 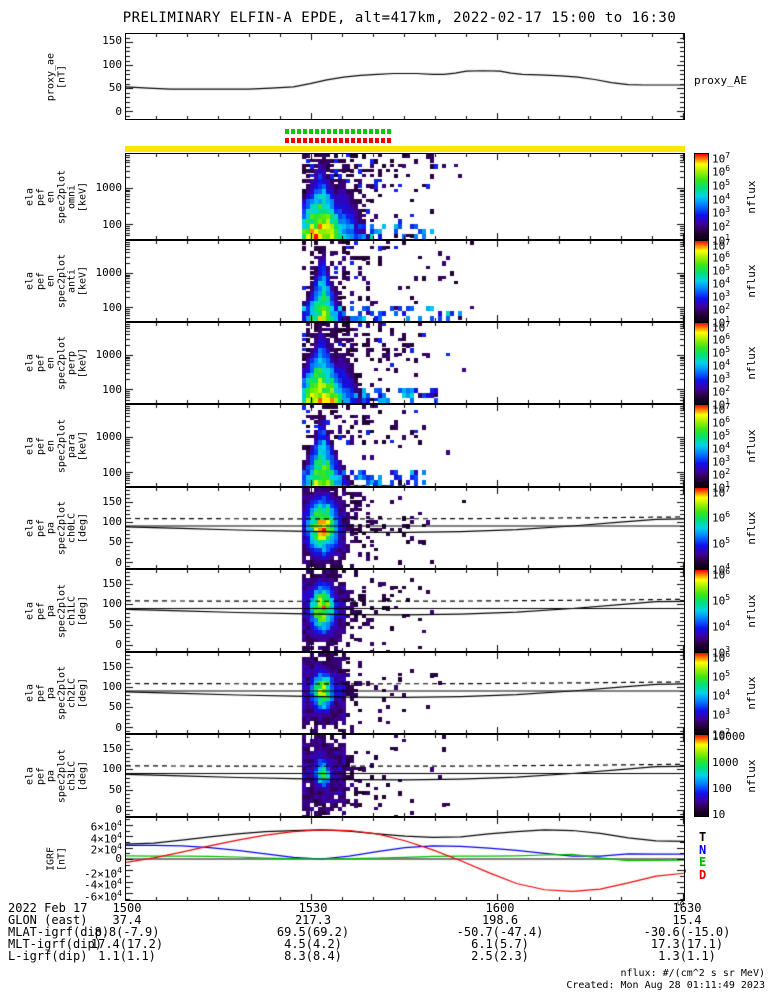 What do you see at coordinates (56, 693) in the screenshot?
I see `panel-ylabel: ela pef pa spec2plot ch2LC [deg]` at bounding box center [56, 693].